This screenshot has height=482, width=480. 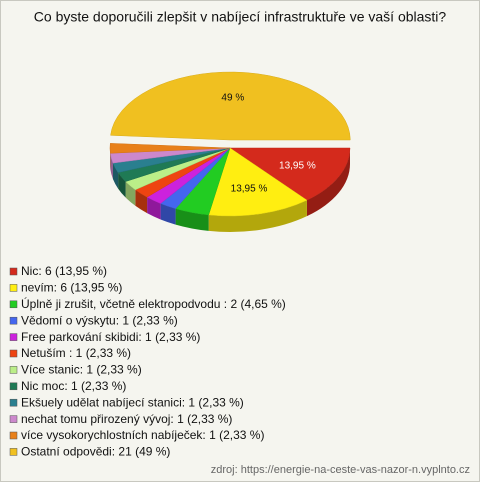 What do you see at coordinates (71, 288) in the screenshot?
I see `legend-label: nevím: 6 (13,95 %)` at bounding box center [71, 288].